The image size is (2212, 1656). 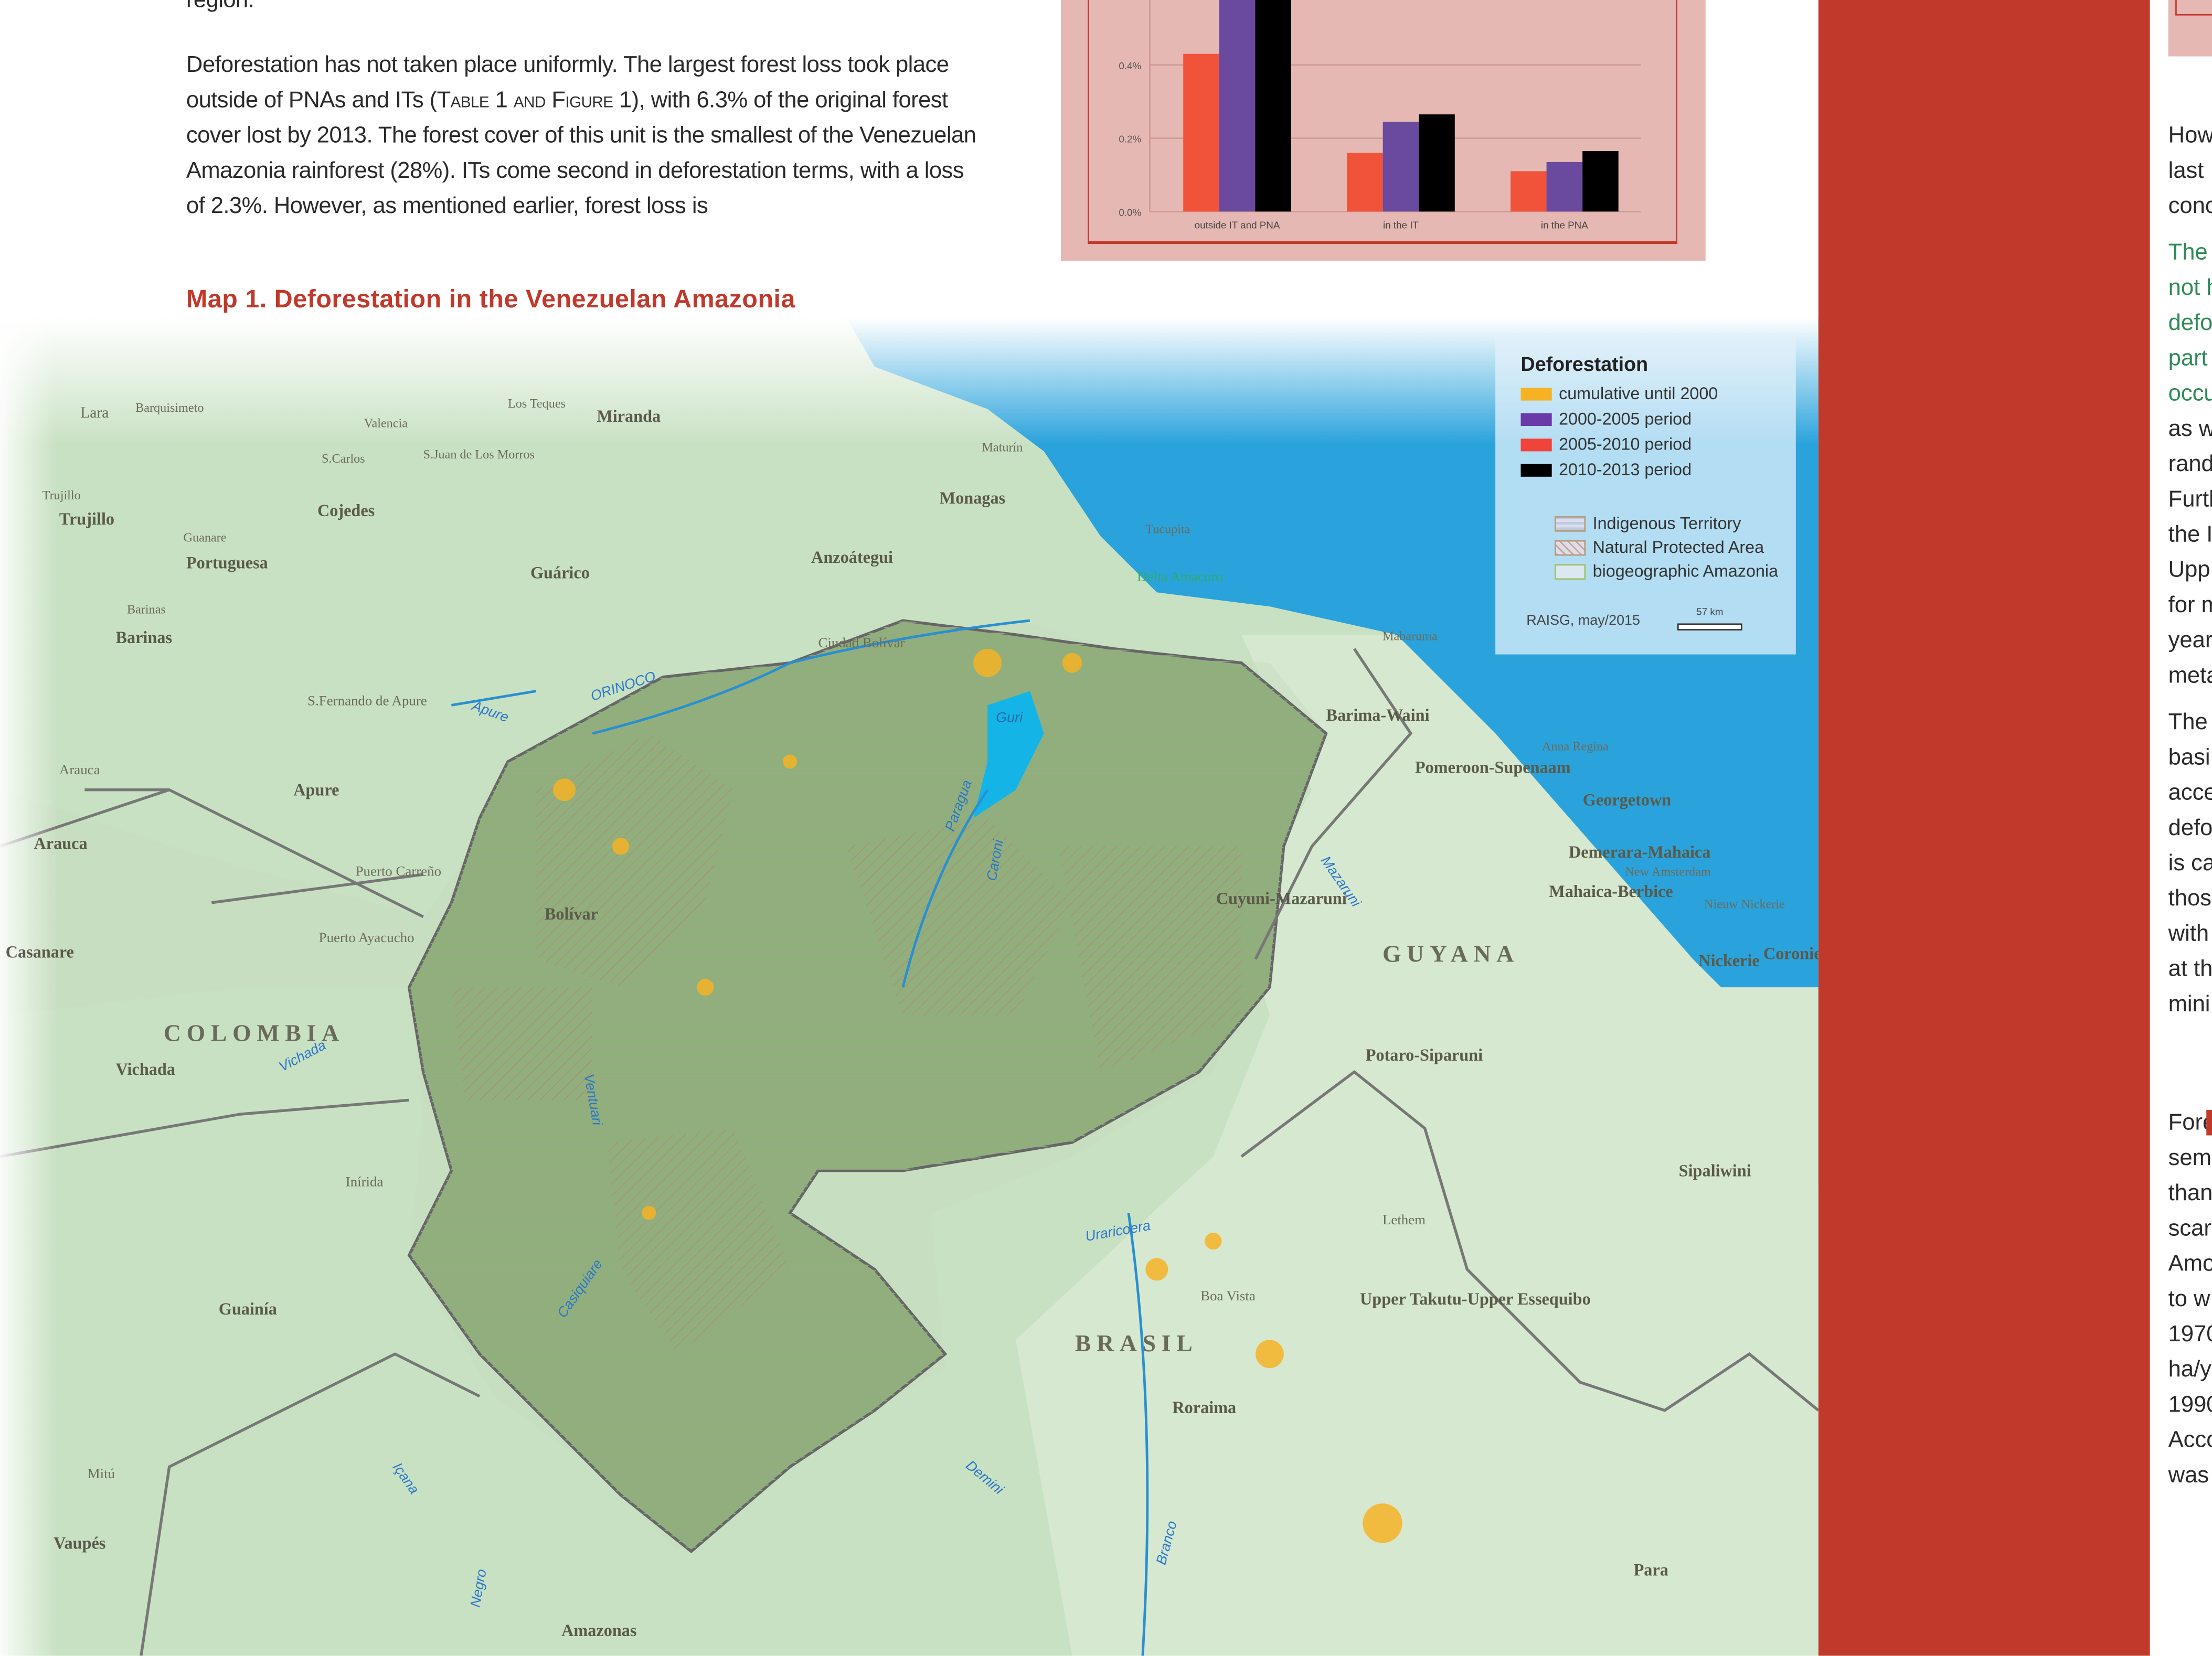 I want to click on place-label: Amazonas, so click(x=598, y=1630).